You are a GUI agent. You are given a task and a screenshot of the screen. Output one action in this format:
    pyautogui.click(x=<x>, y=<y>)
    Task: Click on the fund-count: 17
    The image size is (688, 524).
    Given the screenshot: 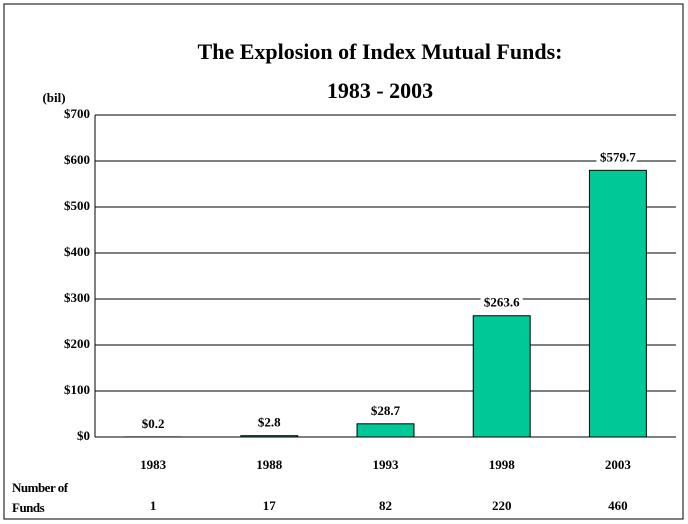 What is the action you would take?
    pyautogui.click(x=270, y=505)
    